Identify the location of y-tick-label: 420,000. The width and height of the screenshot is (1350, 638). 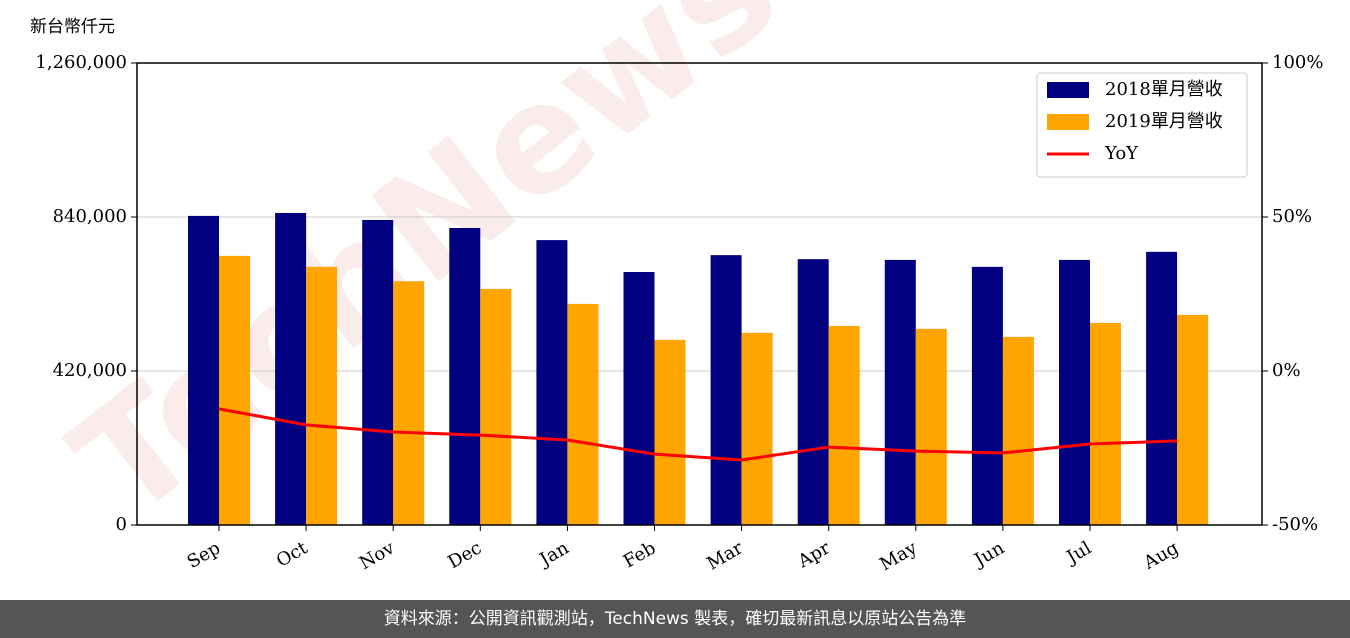
(90, 370).